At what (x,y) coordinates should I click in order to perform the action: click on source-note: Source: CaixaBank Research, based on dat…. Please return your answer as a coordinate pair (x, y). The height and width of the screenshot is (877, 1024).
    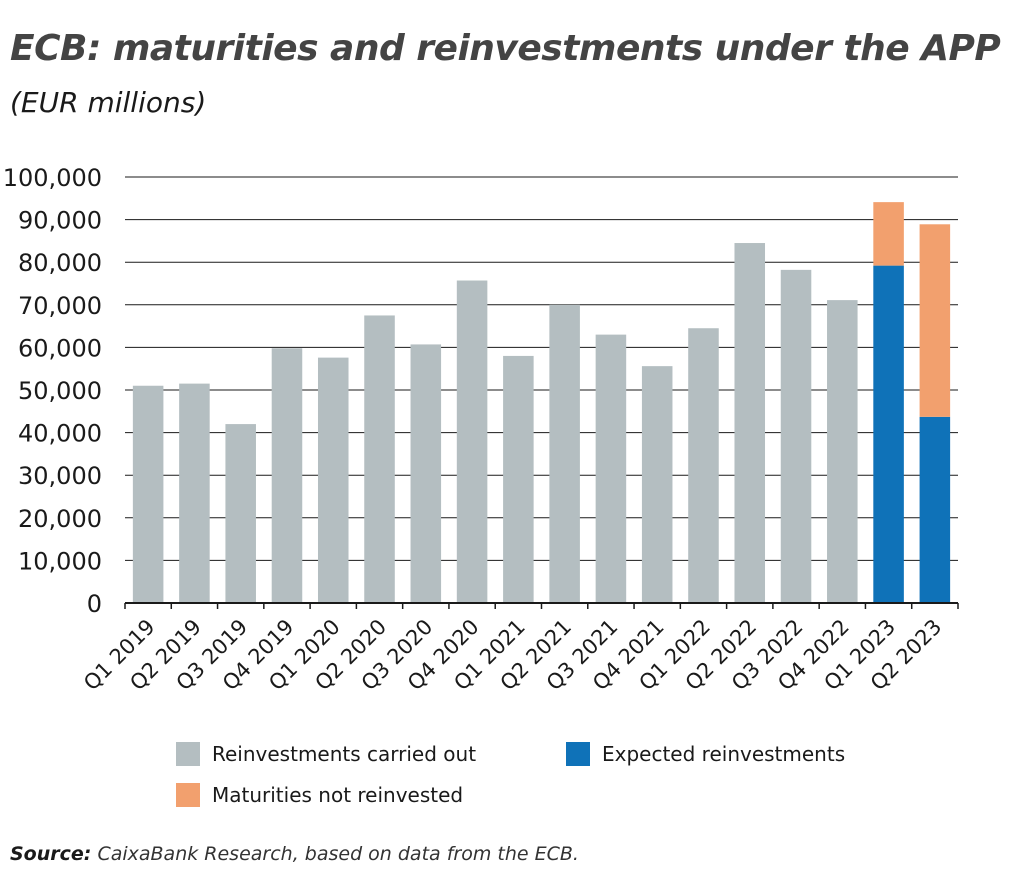
    Looking at the image, I should click on (294, 854).